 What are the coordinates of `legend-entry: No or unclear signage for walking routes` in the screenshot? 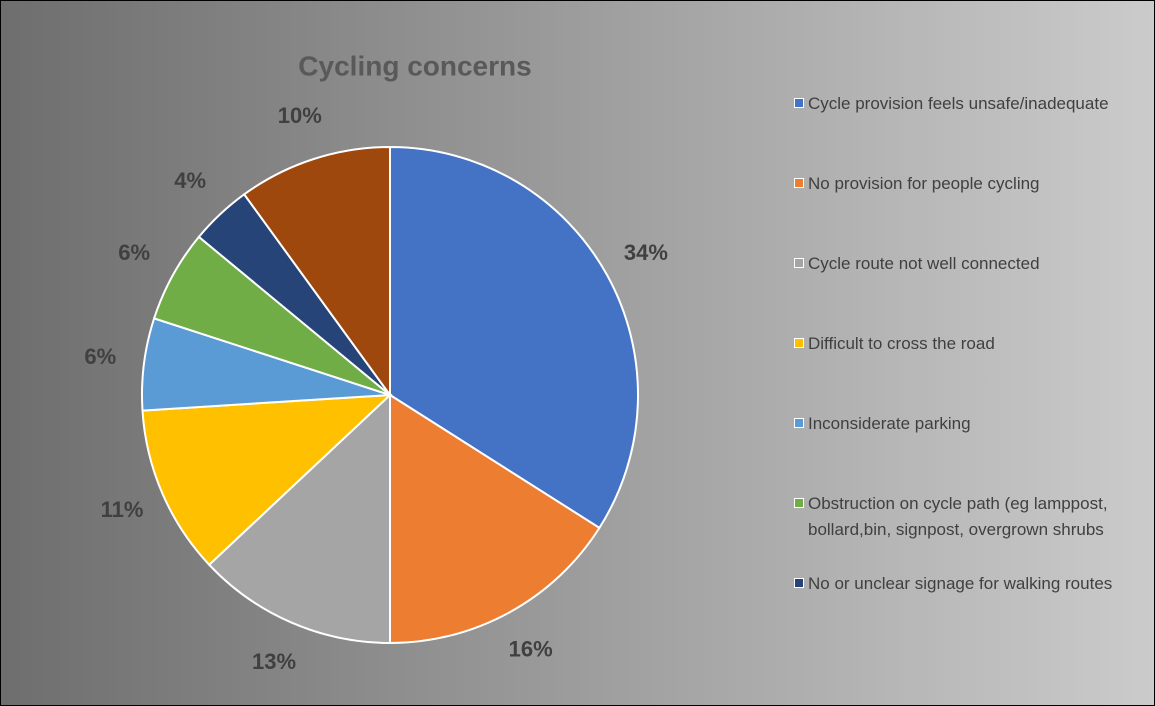 It's located at (961, 584).